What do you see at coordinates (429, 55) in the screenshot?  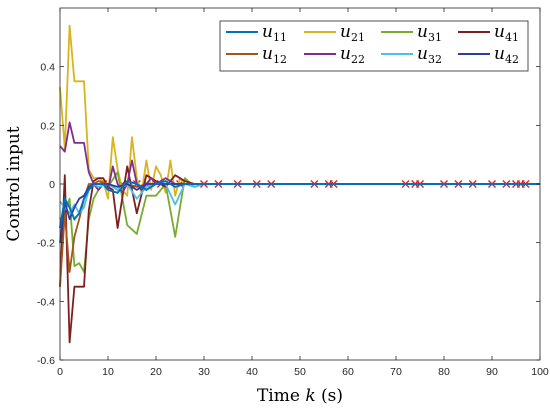 I see `legend-label: u32` at bounding box center [429, 55].